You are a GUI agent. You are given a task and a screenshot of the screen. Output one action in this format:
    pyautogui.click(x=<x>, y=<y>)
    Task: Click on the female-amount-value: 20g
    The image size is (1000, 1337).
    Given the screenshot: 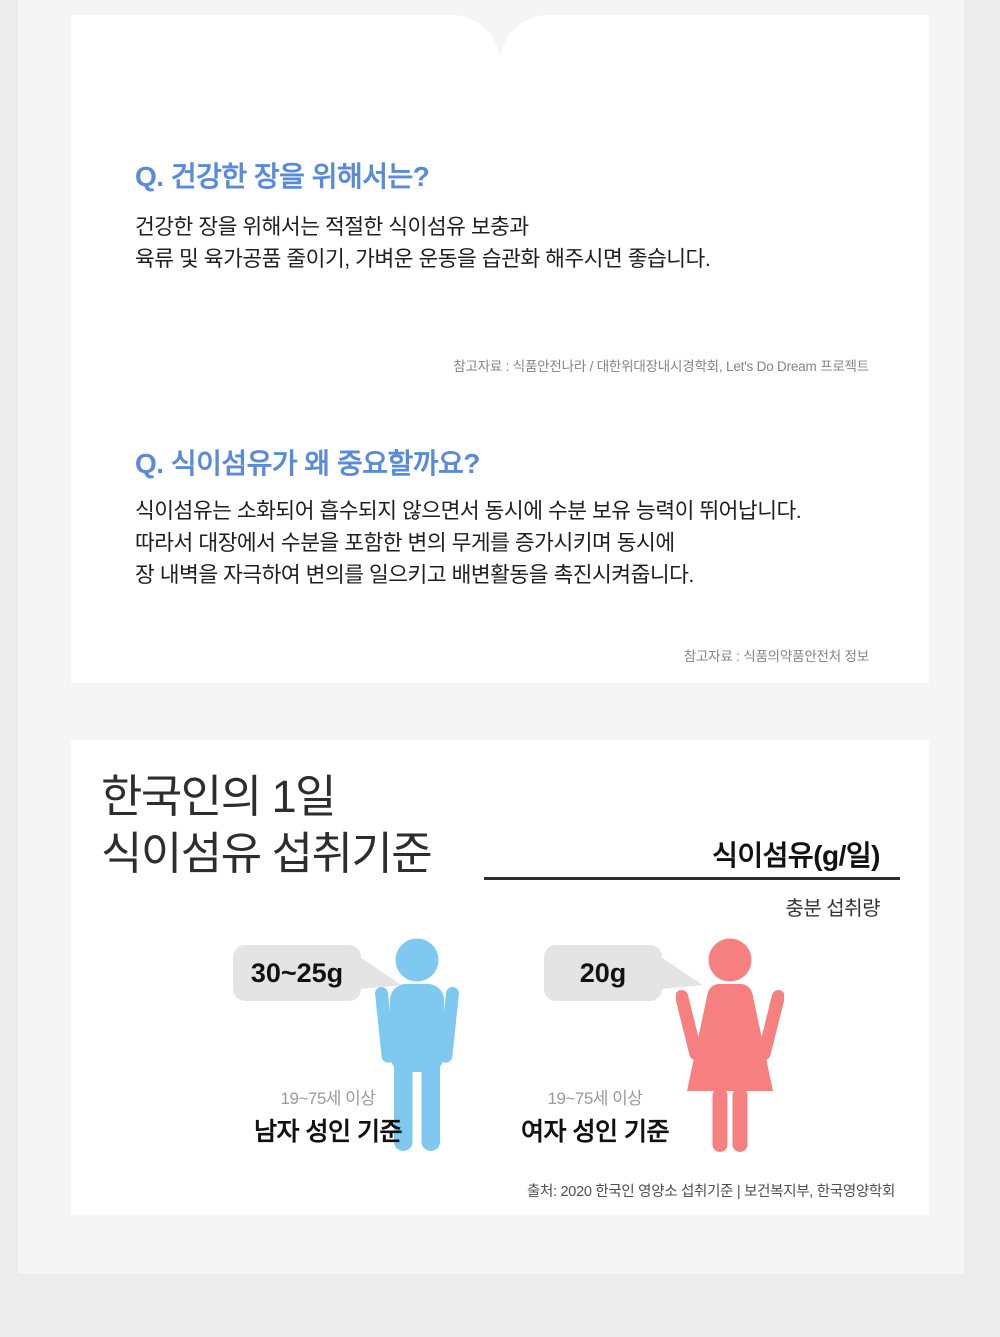 What is the action you would take?
    pyautogui.click(x=603, y=972)
    